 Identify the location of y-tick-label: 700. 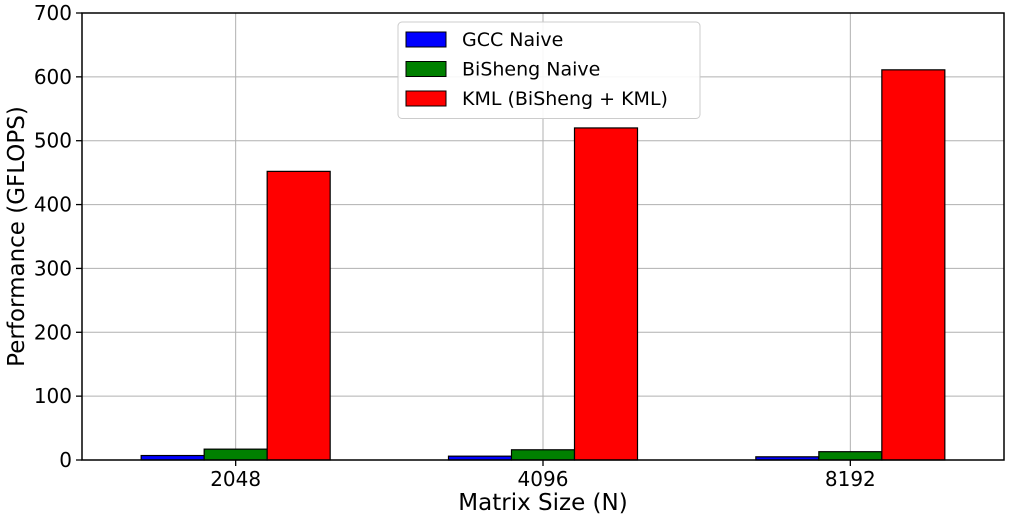
(53, 13).